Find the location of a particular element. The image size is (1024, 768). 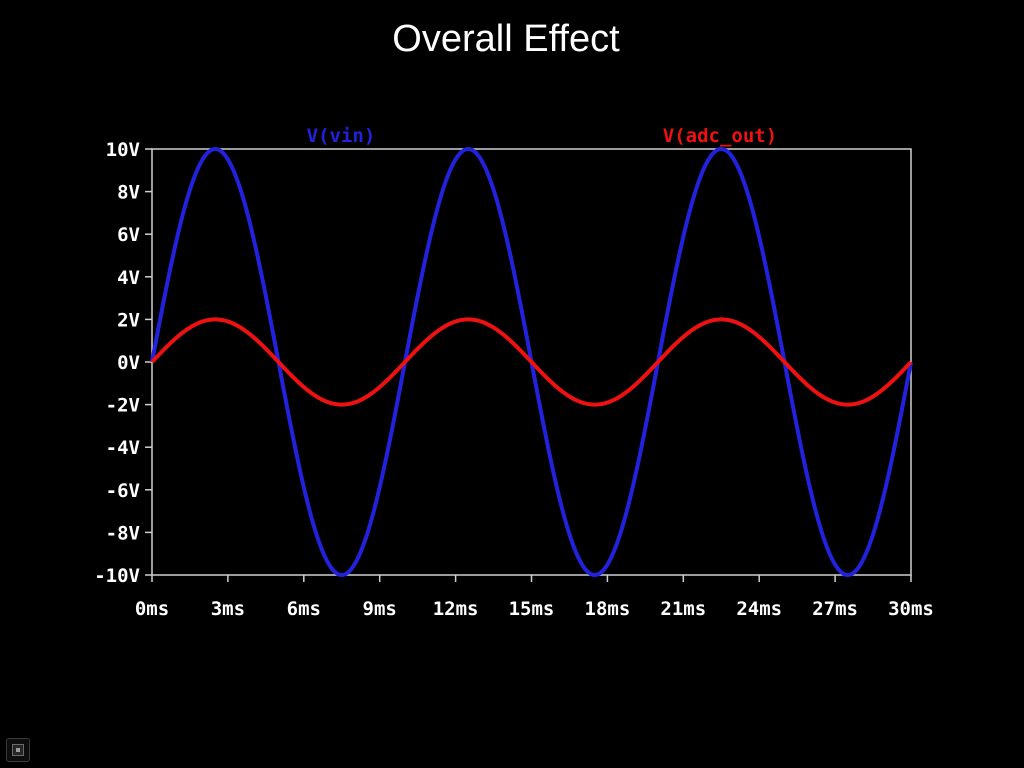

x-tick-label: 30ms is located at coordinates (911, 609).